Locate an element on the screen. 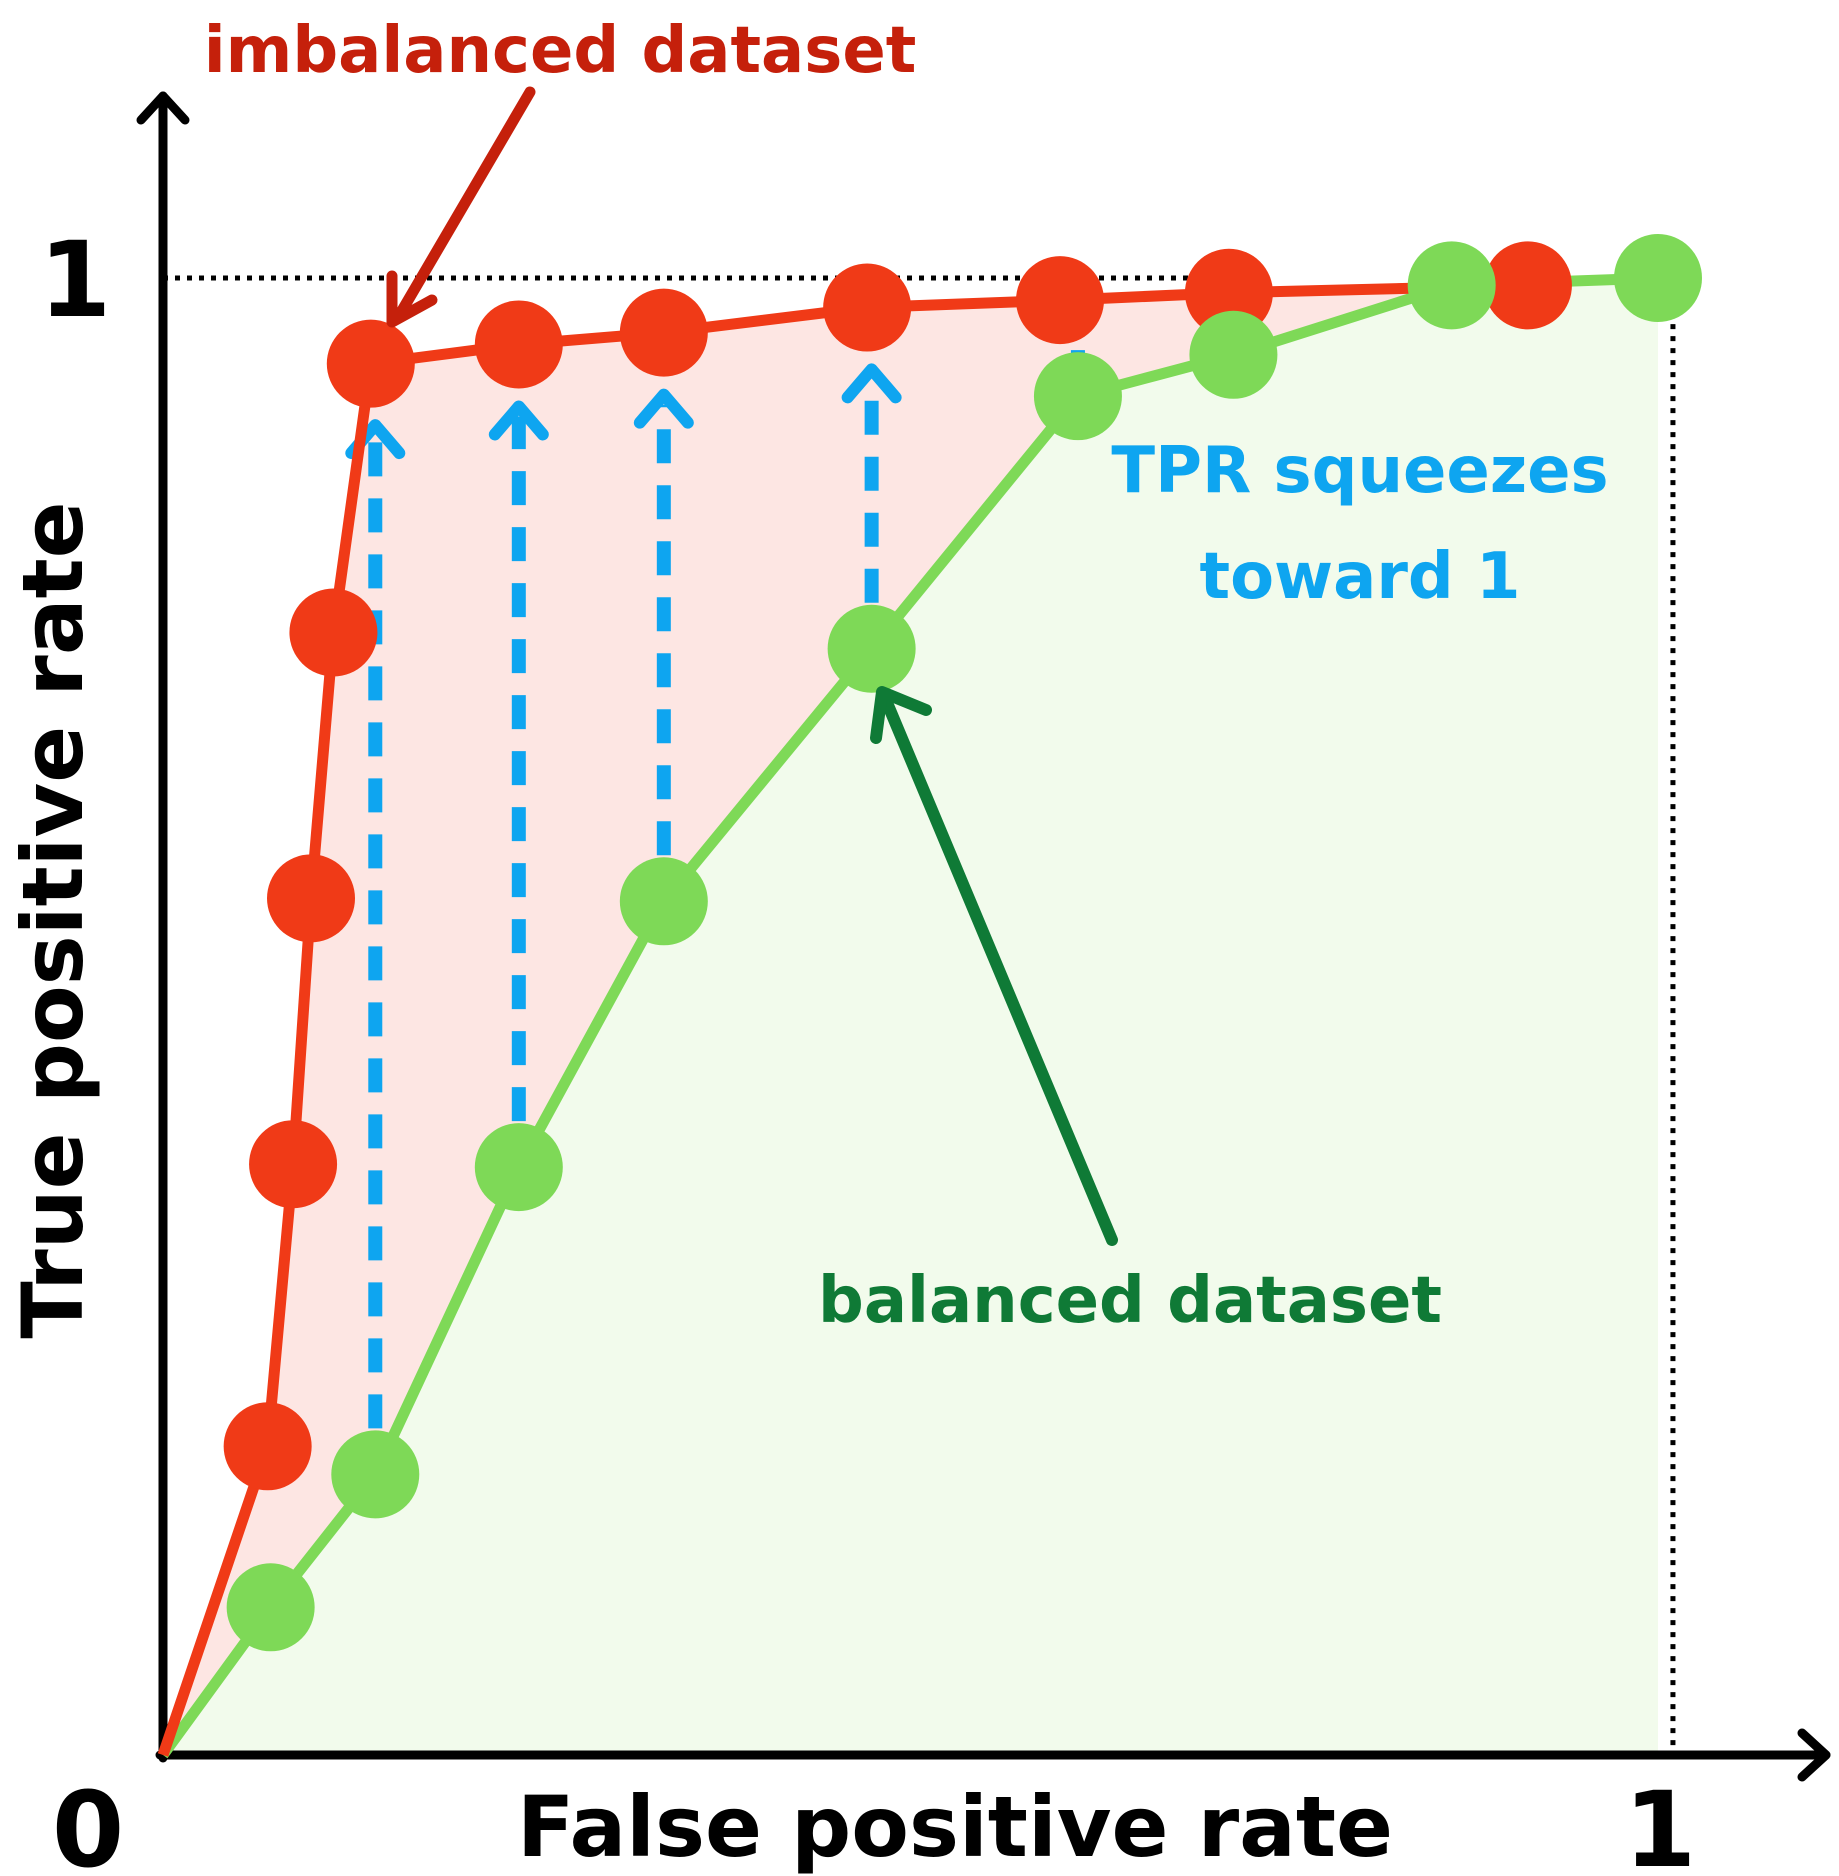 The height and width of the screenshot is (1876, 1839). imbalanced-callout-arrow is located at coordinates (465, 203).